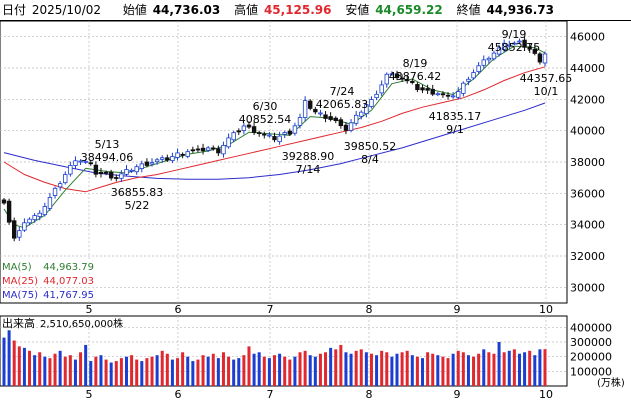 The image size is (631, 400). What do you see at coordinates (587, 99) in the screenshot?
I see `price-tick-label: 42000` at bounding box center [587, 99].